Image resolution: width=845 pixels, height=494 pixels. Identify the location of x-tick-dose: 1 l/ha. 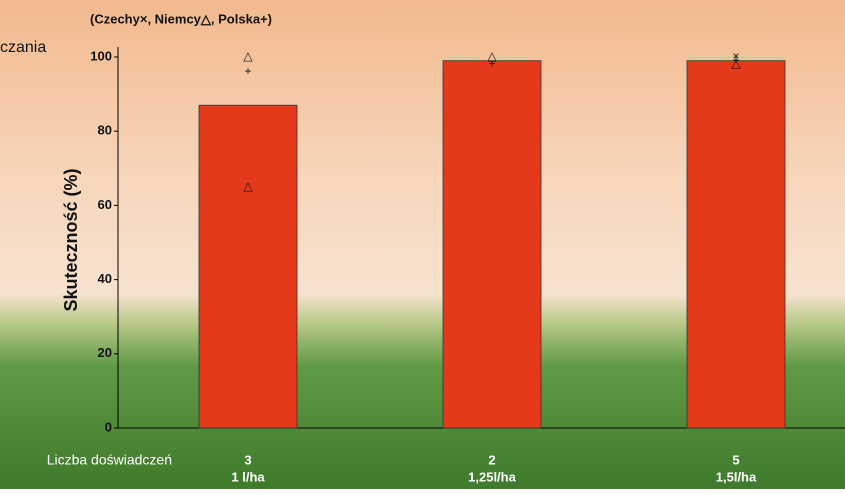
(248, 476).